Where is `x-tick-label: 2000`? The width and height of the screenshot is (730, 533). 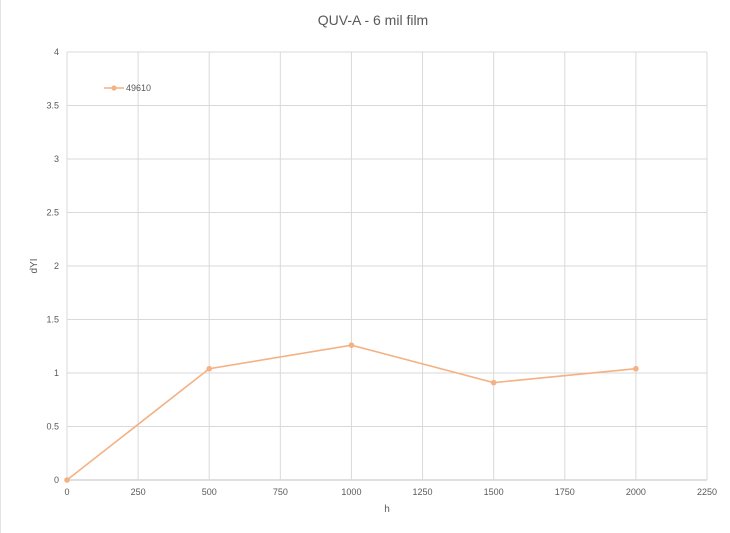
x-tick-label: 2000 is located at coordinates (636, 492).